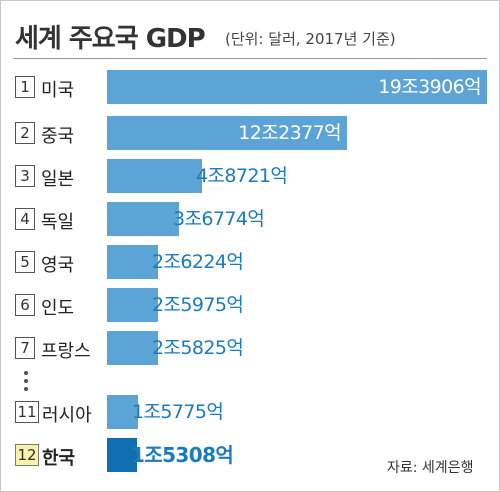 The height and width of the screenshot is (492, 500). Describe the element at coordinates (182, 455) in the screenshot. I see `value-label: 1조5308억` at that location.